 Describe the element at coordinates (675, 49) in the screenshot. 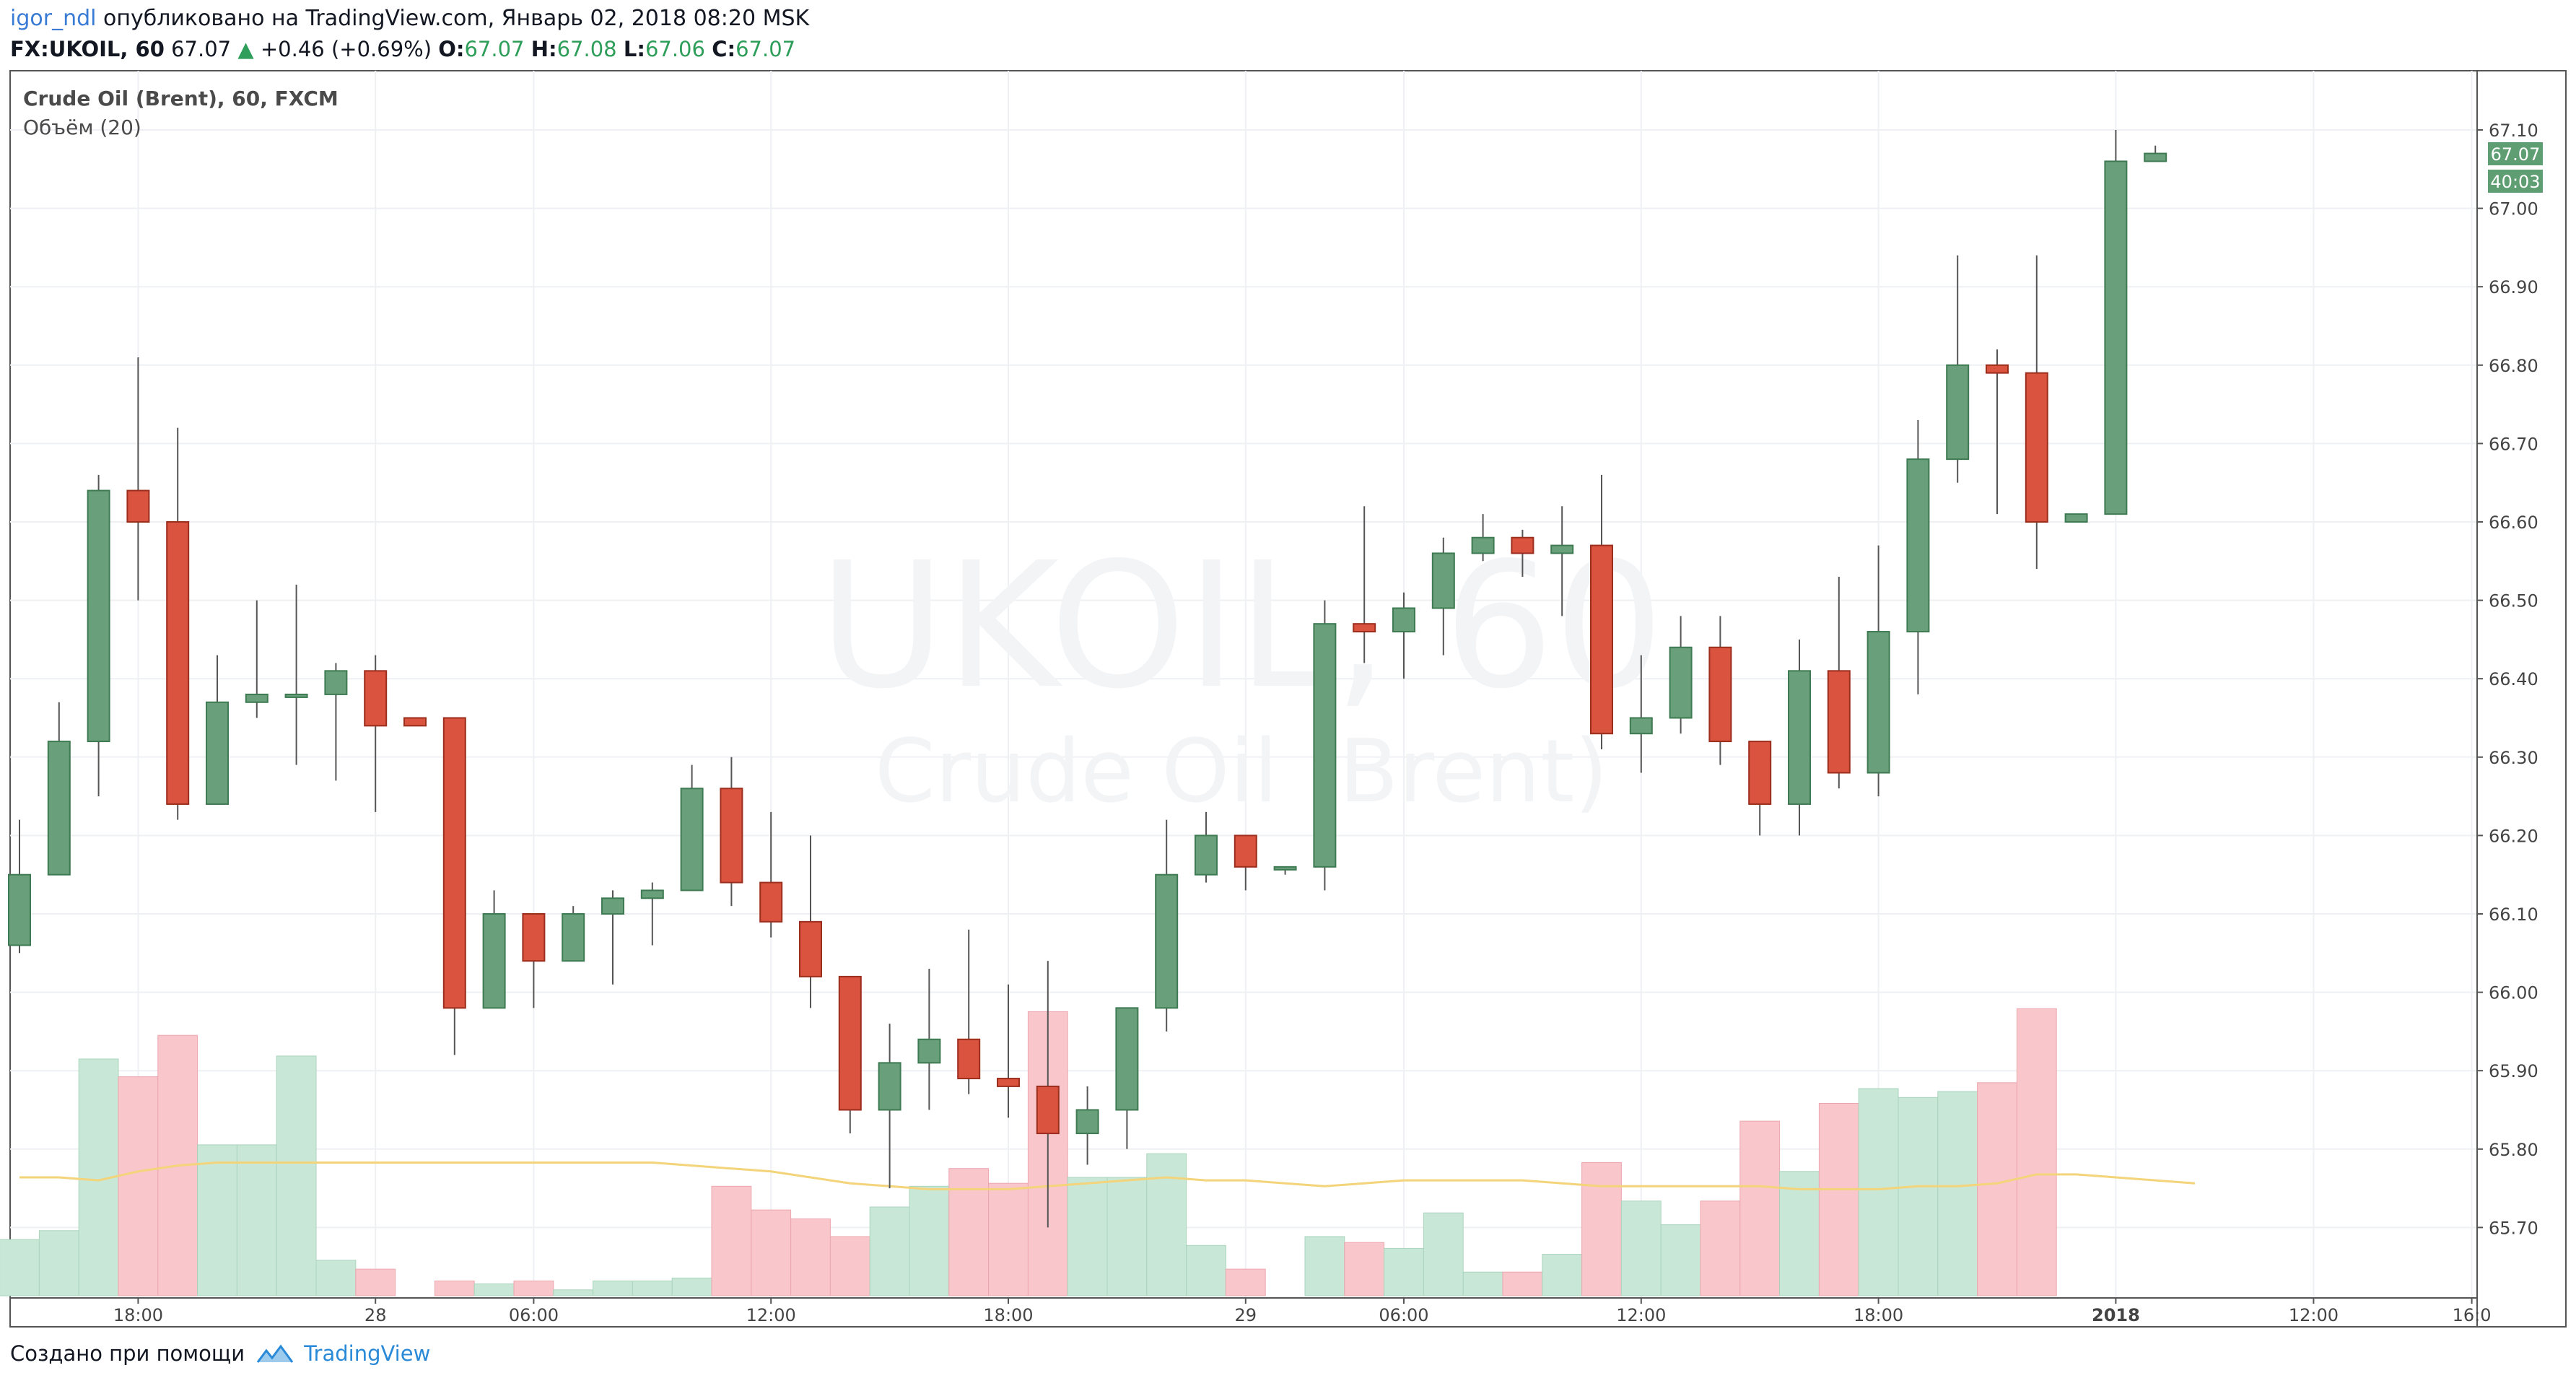

I see `low-value: 67.06` at that location.